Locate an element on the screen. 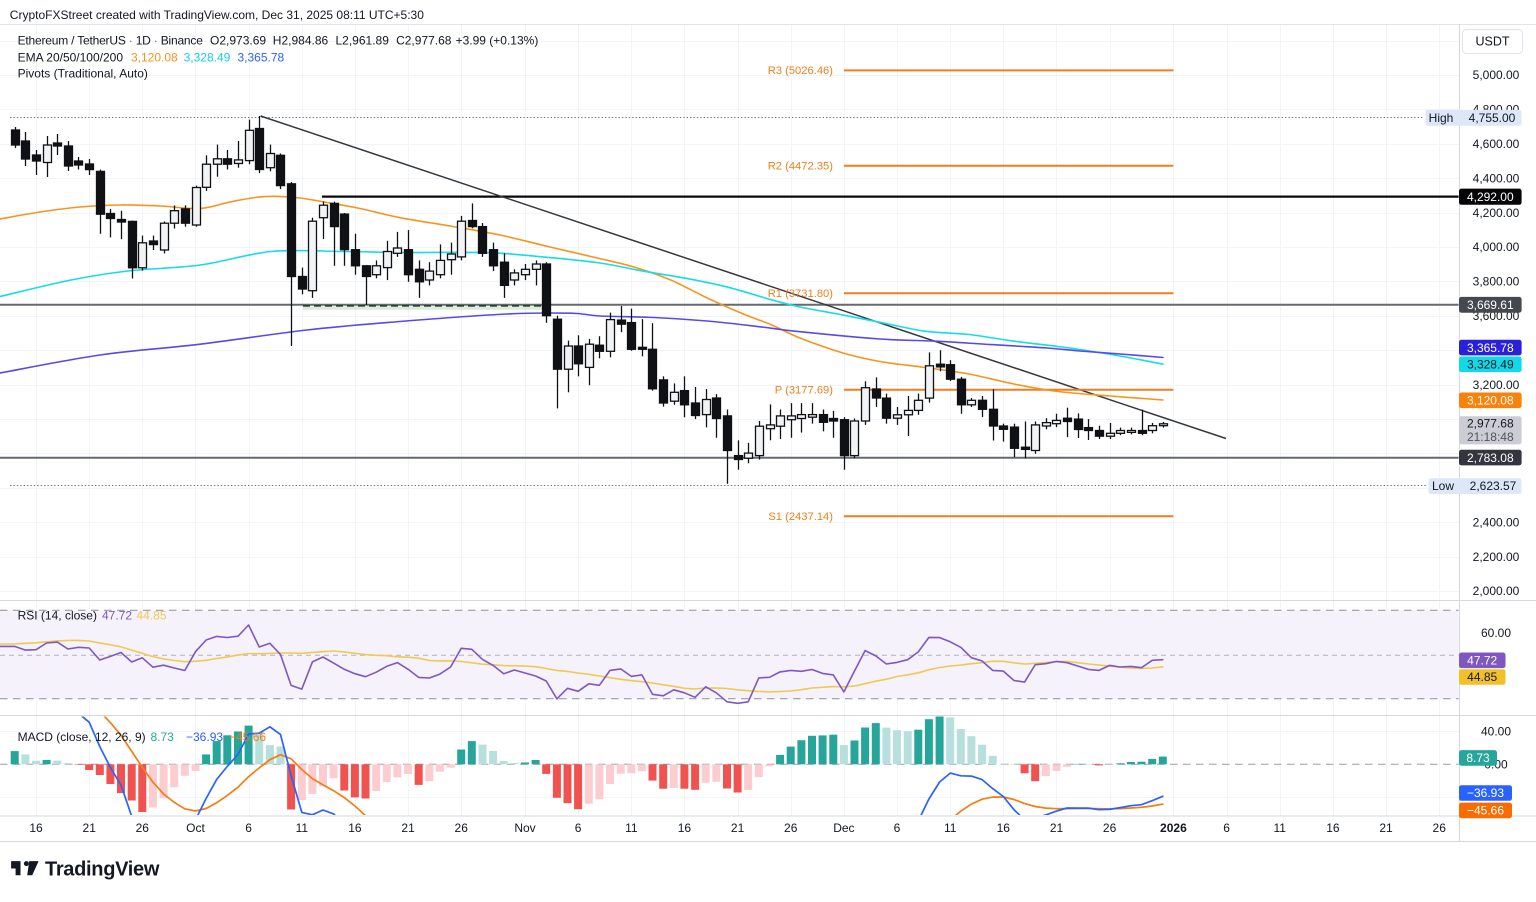  svg-text: 2,783.08 is located at coordinates (1490, 458).